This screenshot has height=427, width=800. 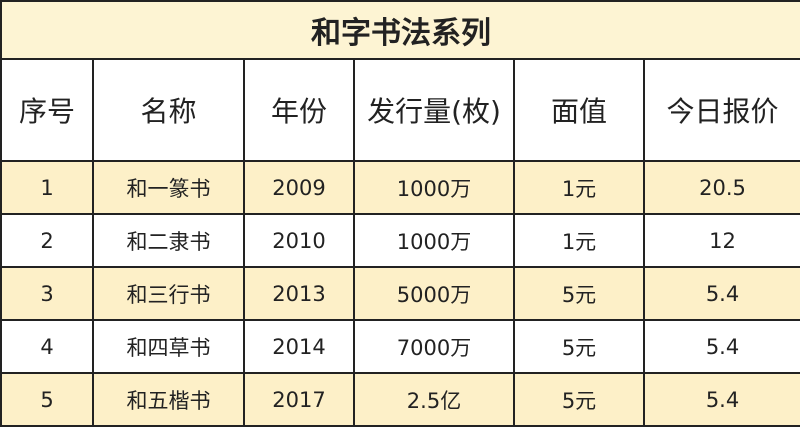 I want to click on table-cell: 2010, so click(x=299, y=240).